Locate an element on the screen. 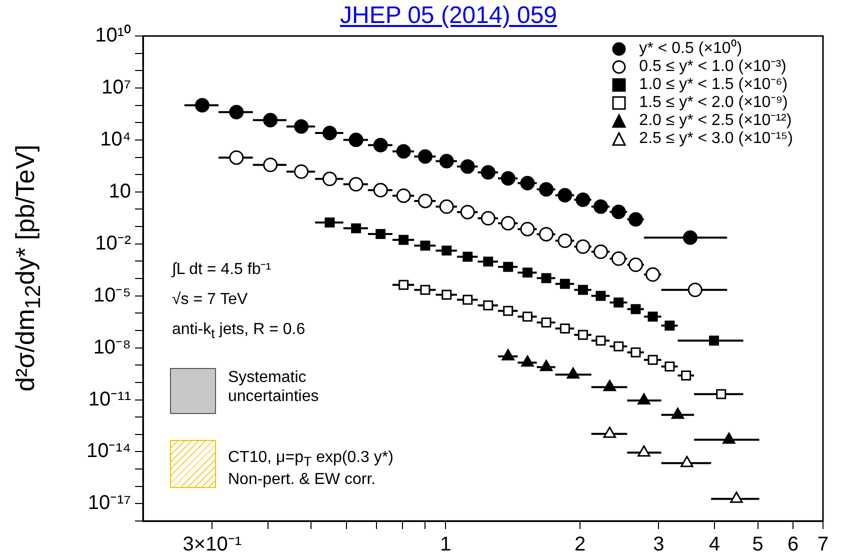 Image resolution: width=841 pixels, height=556 pixels. y-tick-label: 10⁻¹⁷ is located at coordinates (109, 503).